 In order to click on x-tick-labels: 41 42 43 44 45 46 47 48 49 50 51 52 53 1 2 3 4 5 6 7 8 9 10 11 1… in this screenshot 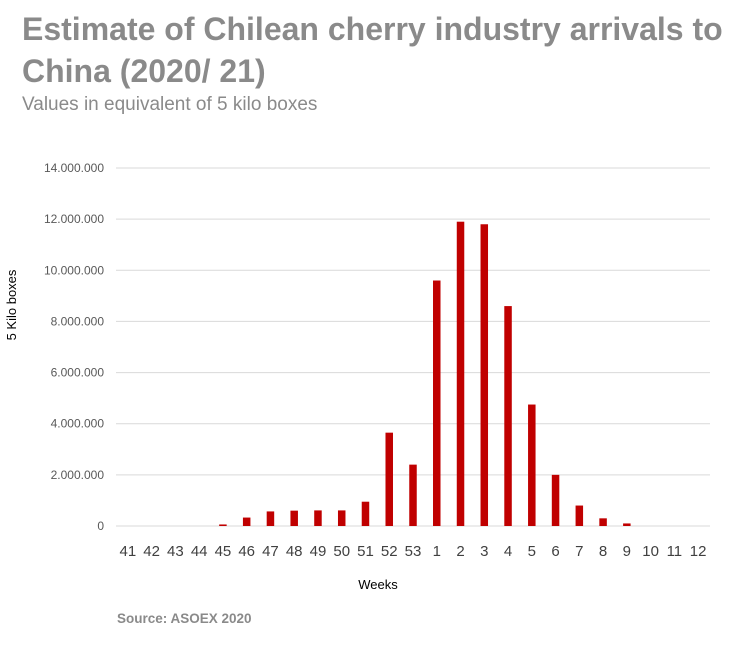, I will do `click(413, 551)`.